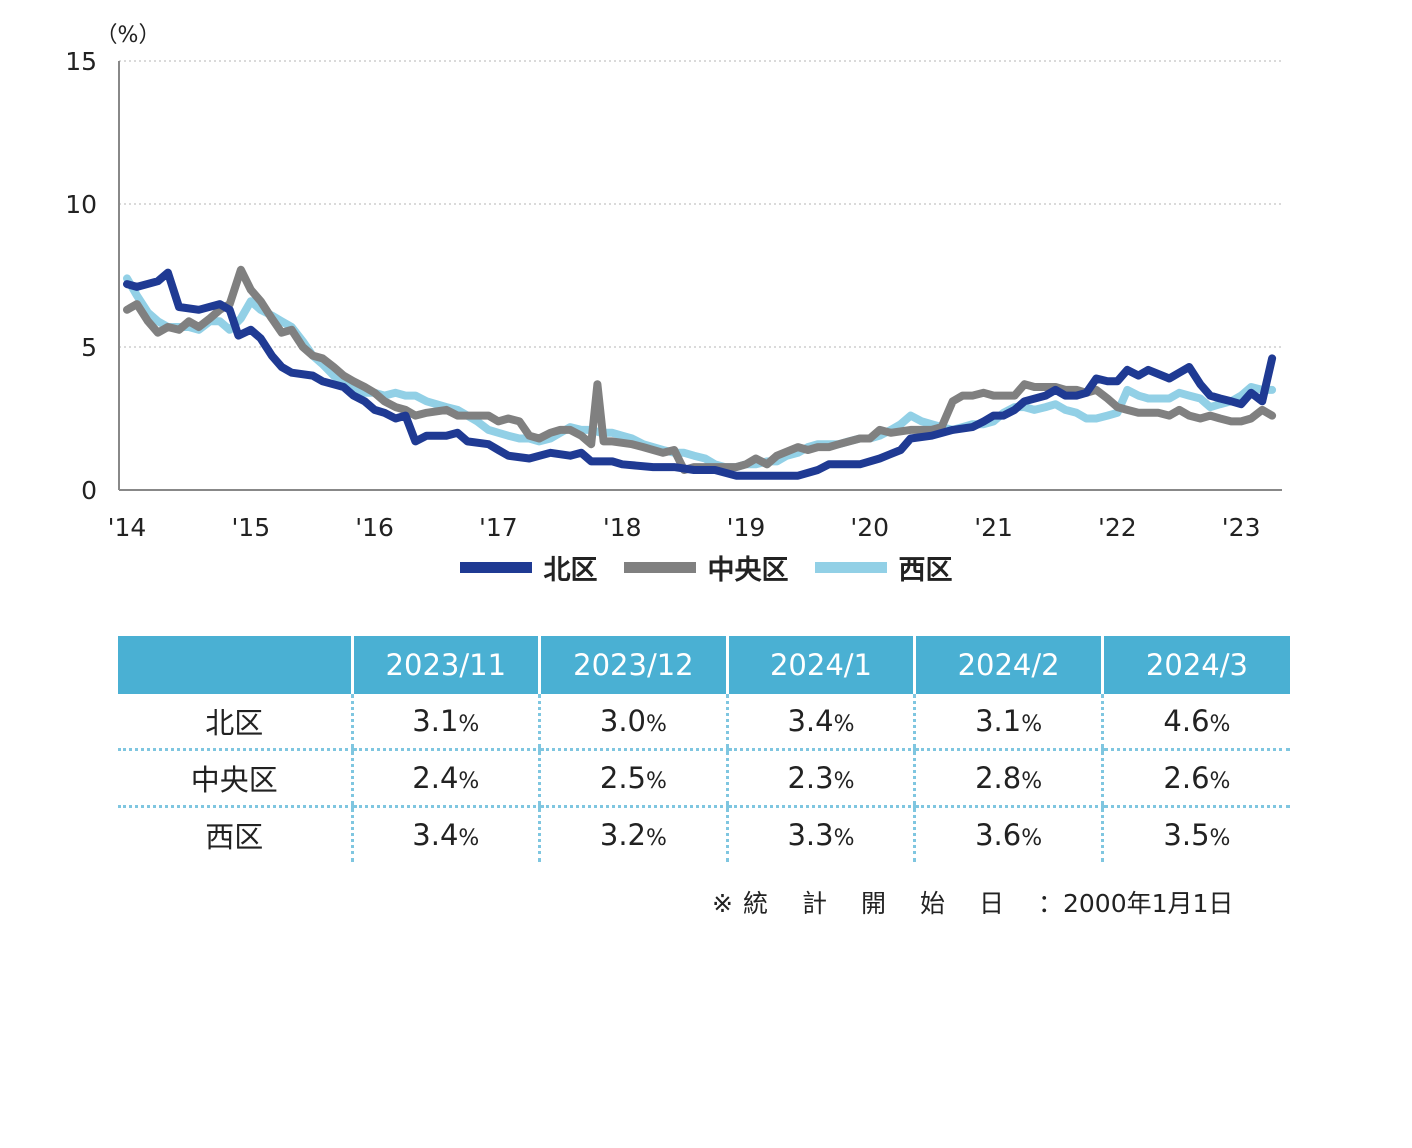  Describe the element at coordinates (925, 570) in the screenshot. I see `legend-label-nishi: 西区` at that location.